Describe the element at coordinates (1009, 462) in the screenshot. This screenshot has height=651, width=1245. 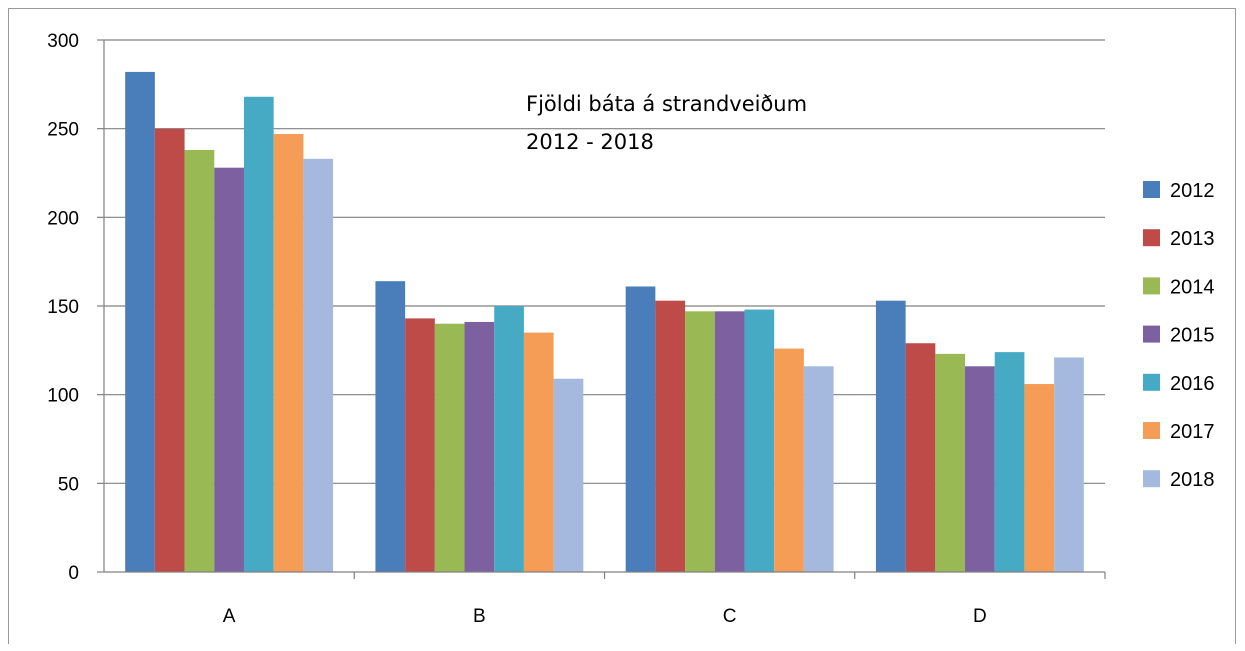
I see `bar-D-2016` at that location.